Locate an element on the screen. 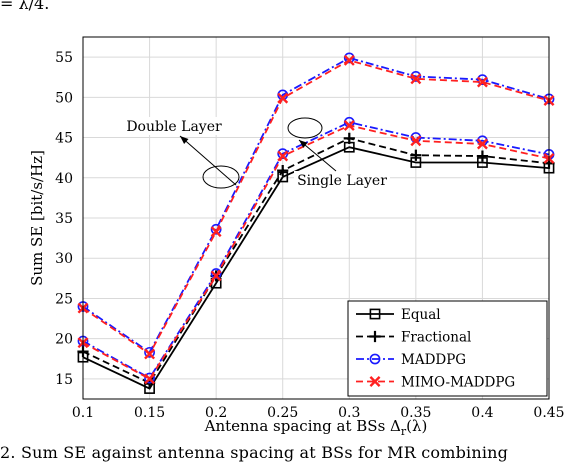  double-layer-arrow is located at coordinates (208, 160).